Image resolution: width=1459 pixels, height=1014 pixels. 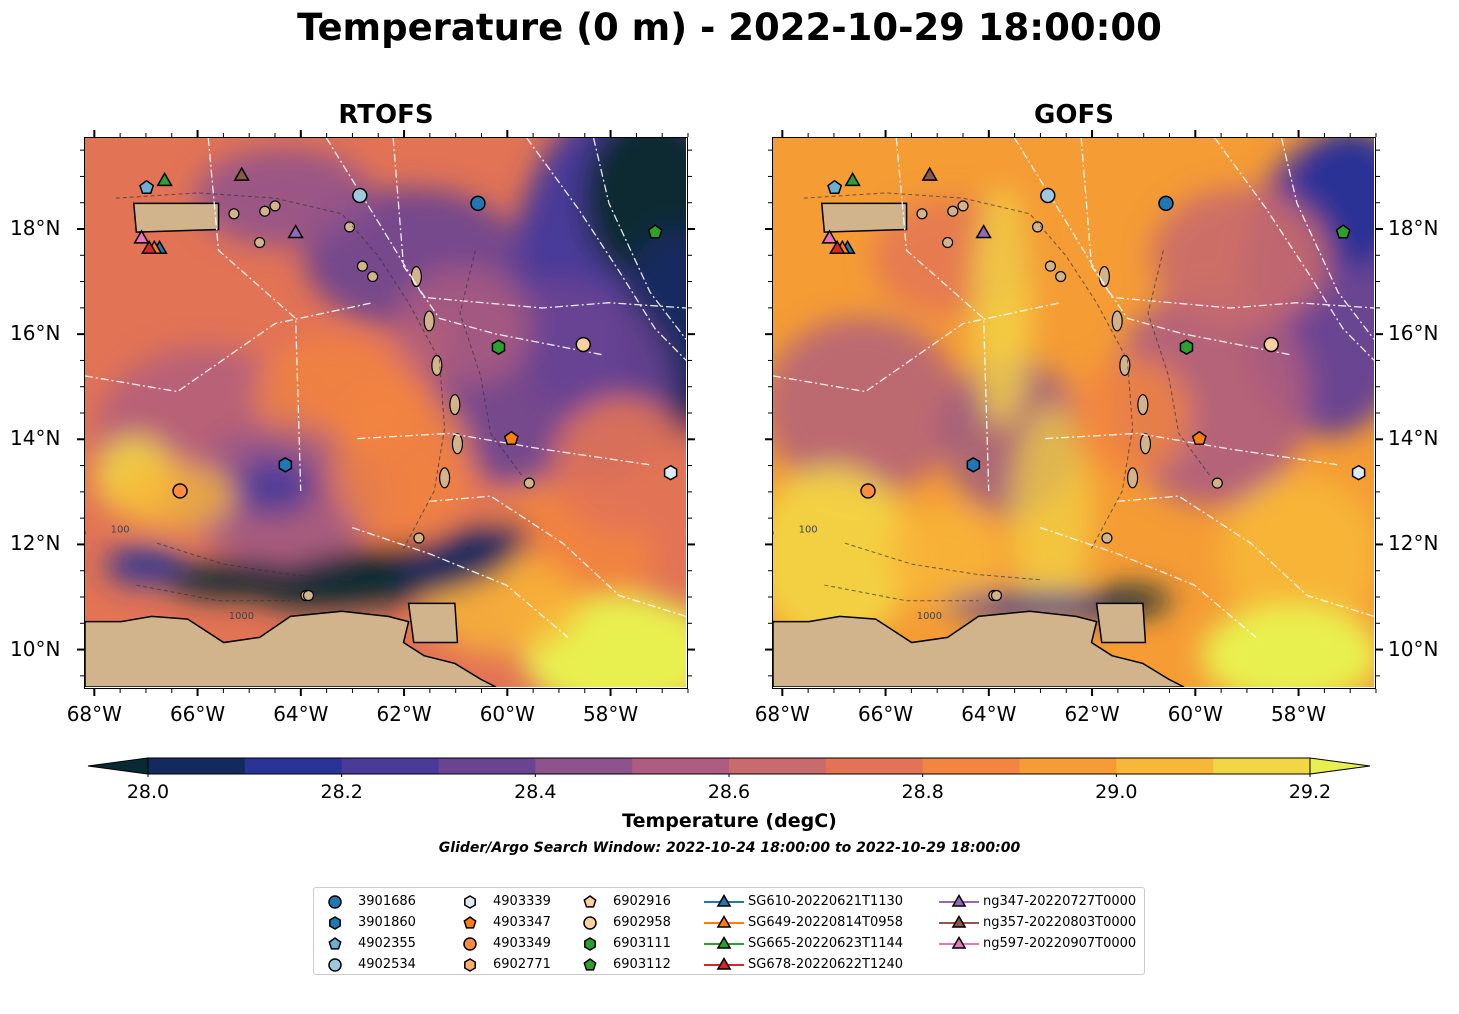 What do you see at coordinates (522, 943) in the screenshot?
I see `legend-label: 4903349` at bounding box center [522, 943].